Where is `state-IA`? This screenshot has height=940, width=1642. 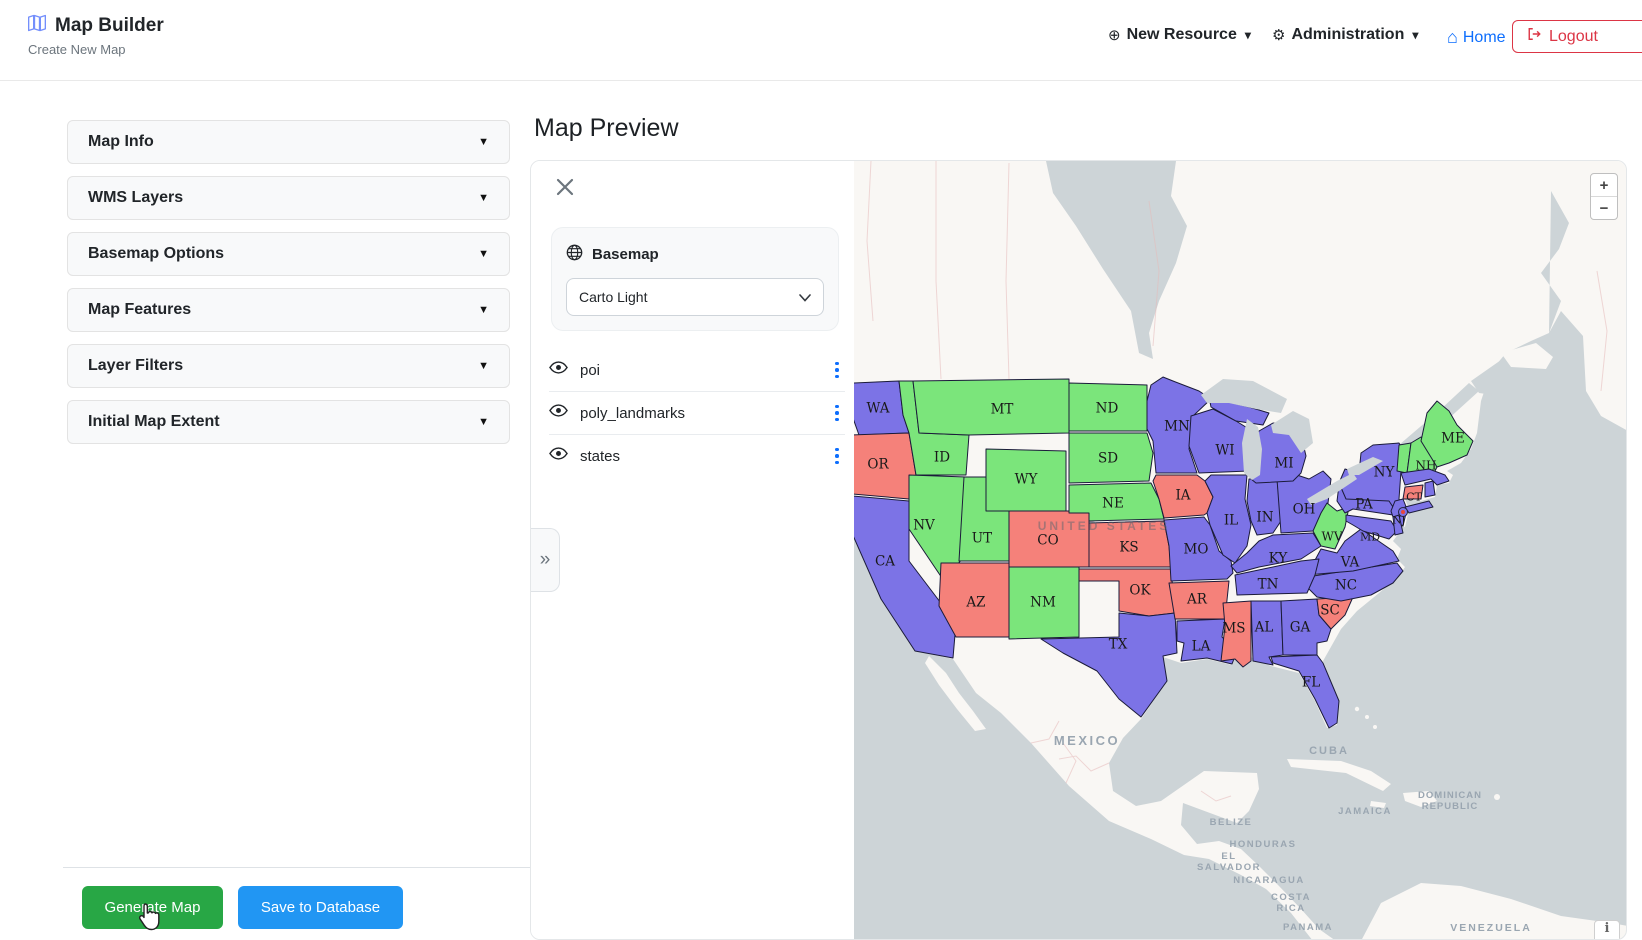
state-IA is located at coordinates (1183, 496).